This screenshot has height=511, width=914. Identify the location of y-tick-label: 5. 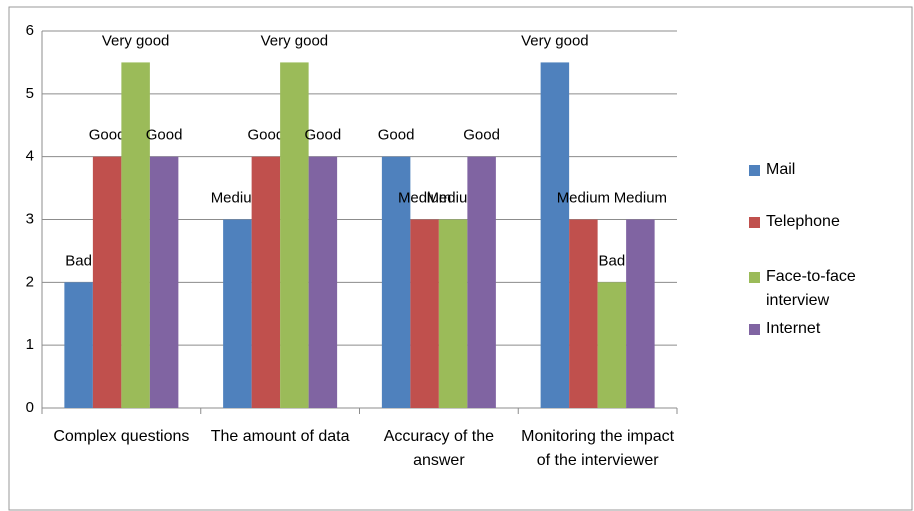
(30, 93).